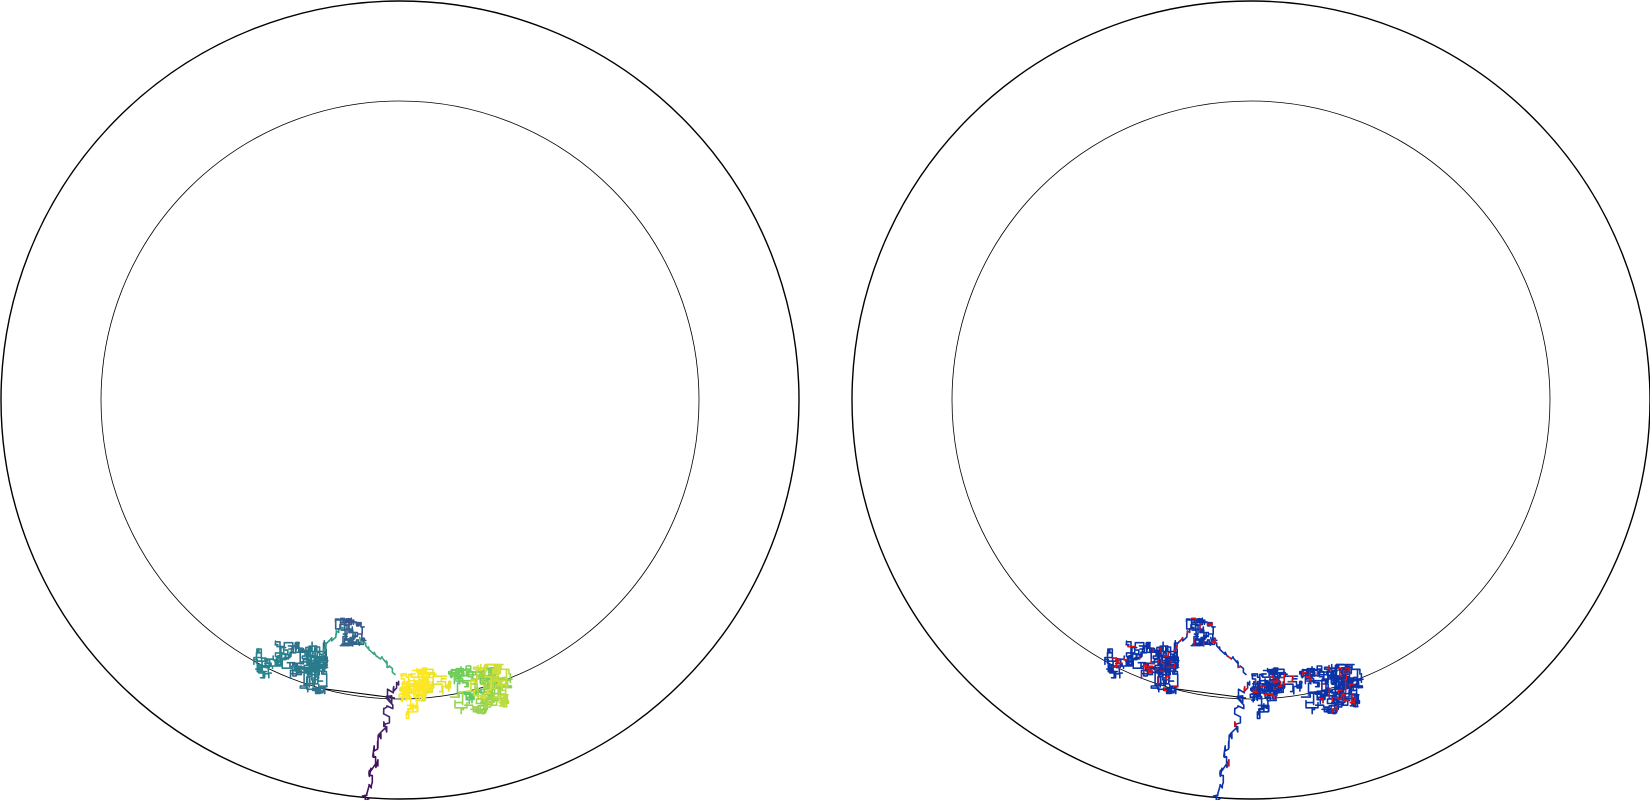 This screenshot has width=1650, height=800. I want to click on right-trajectory-group, so click(1234, 708).